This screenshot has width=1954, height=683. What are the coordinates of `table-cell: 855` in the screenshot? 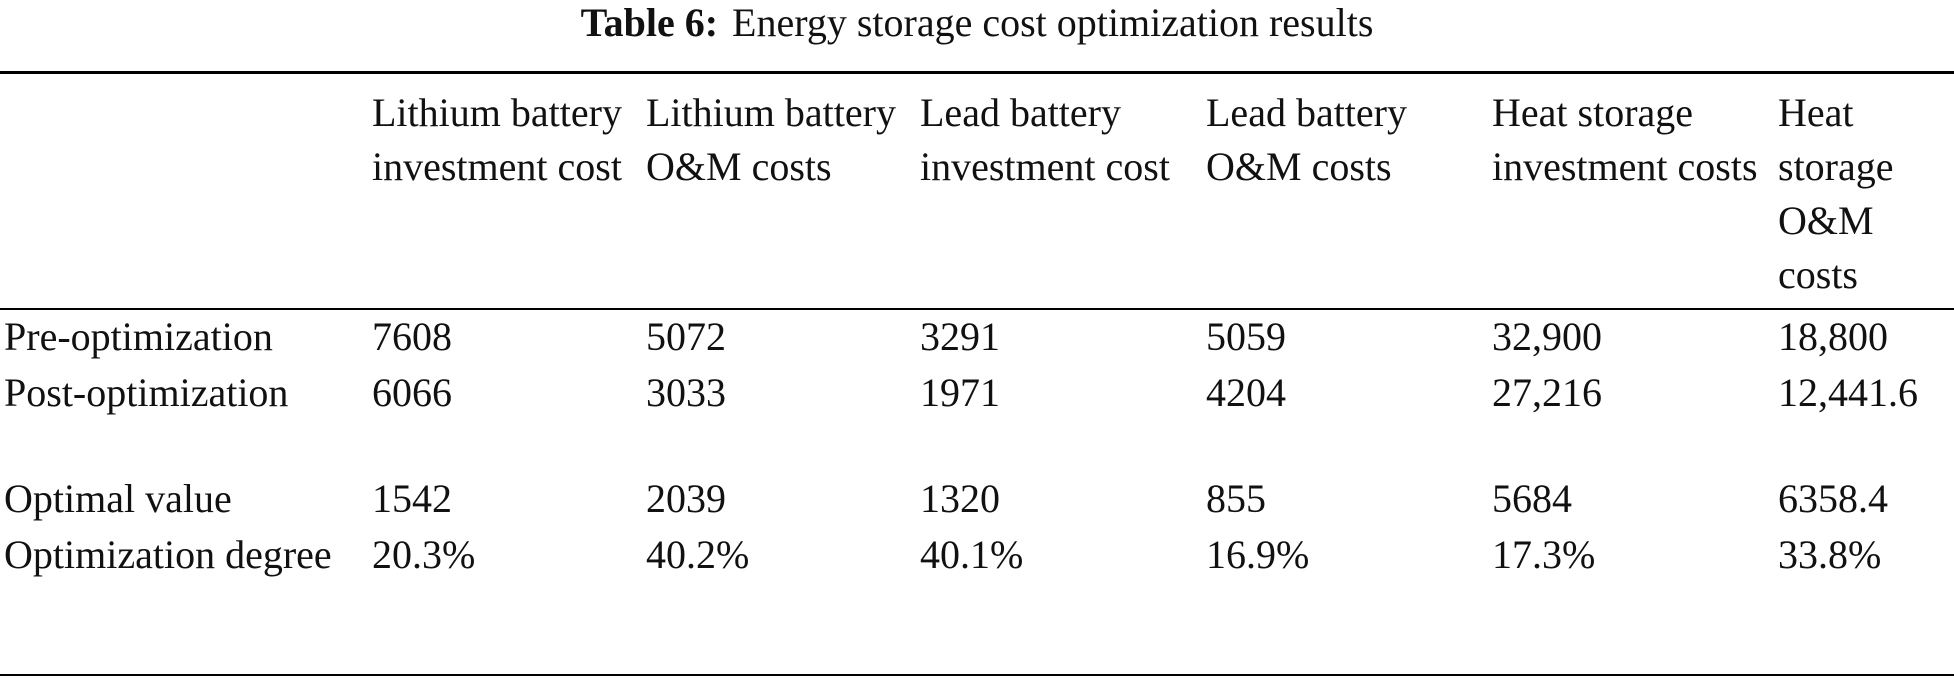 It's located at (1236, 498).